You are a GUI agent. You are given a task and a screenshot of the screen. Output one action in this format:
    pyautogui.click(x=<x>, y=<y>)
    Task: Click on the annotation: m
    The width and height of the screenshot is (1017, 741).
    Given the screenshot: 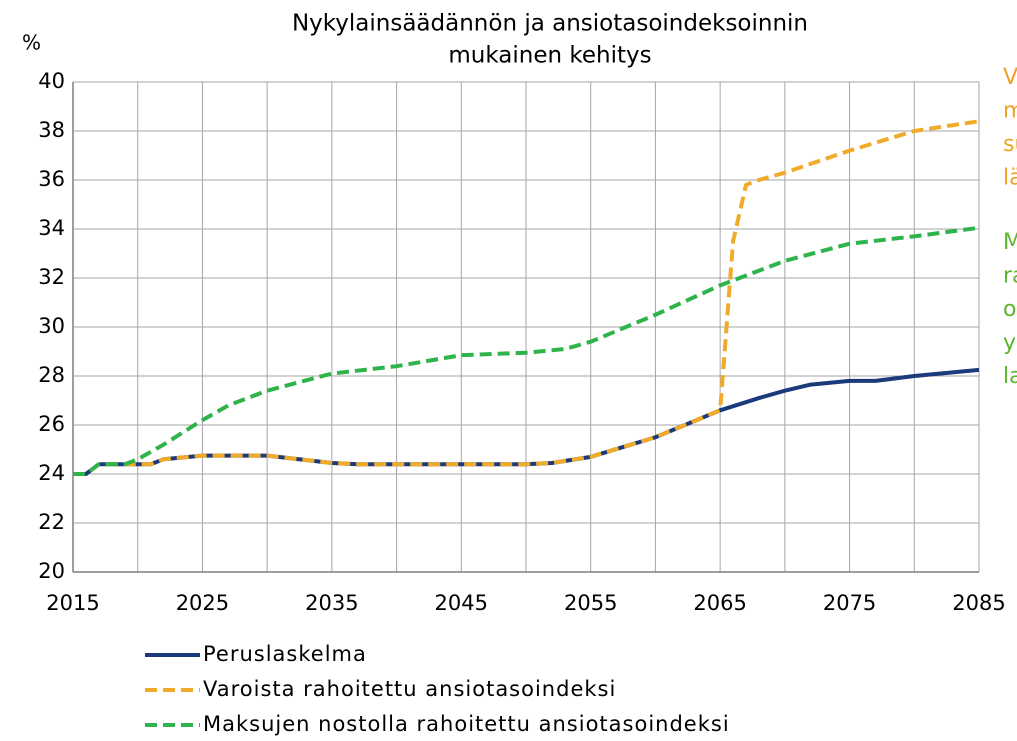 What is the action you would take?
    pyautogui.click(x=1010, y=111)
    